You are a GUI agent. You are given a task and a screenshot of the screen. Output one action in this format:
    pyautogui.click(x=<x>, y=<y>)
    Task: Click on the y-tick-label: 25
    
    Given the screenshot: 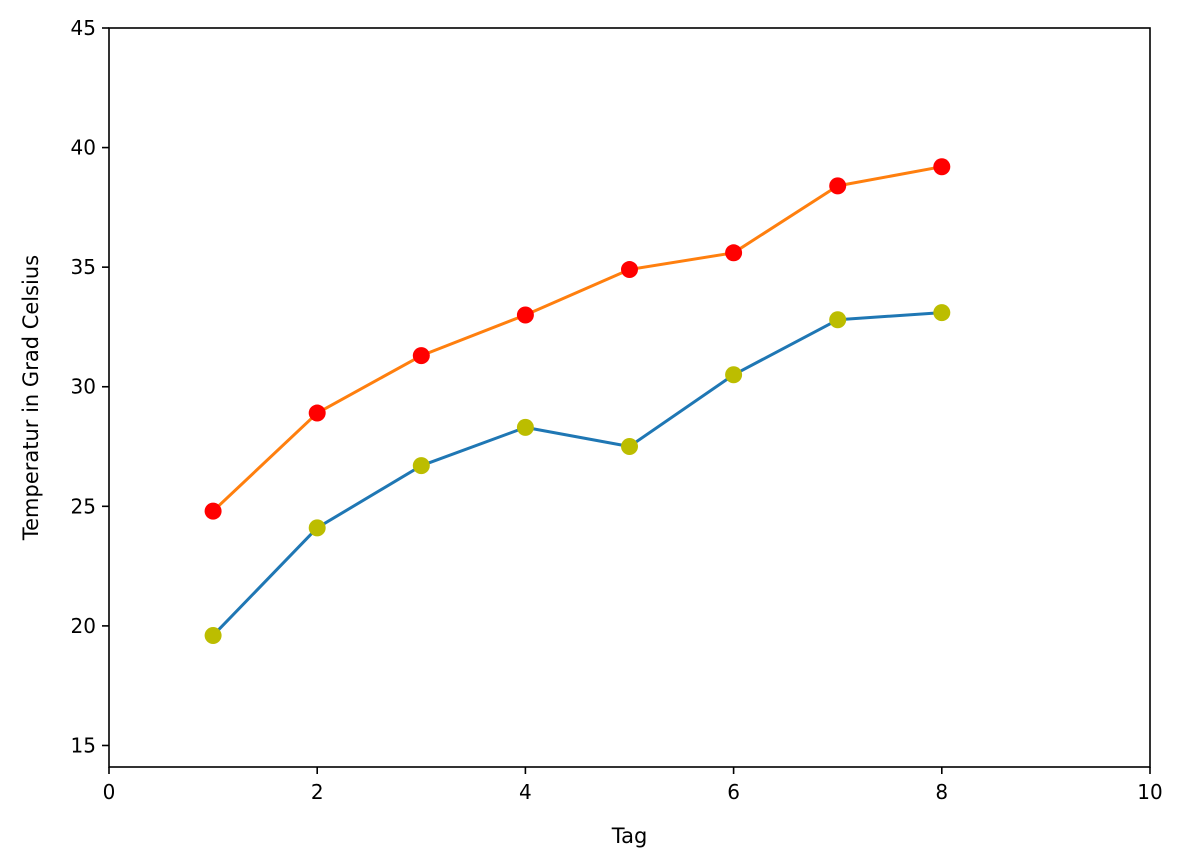 What is the action you would take?
    pyautogui.click(x=83, y=506)
    